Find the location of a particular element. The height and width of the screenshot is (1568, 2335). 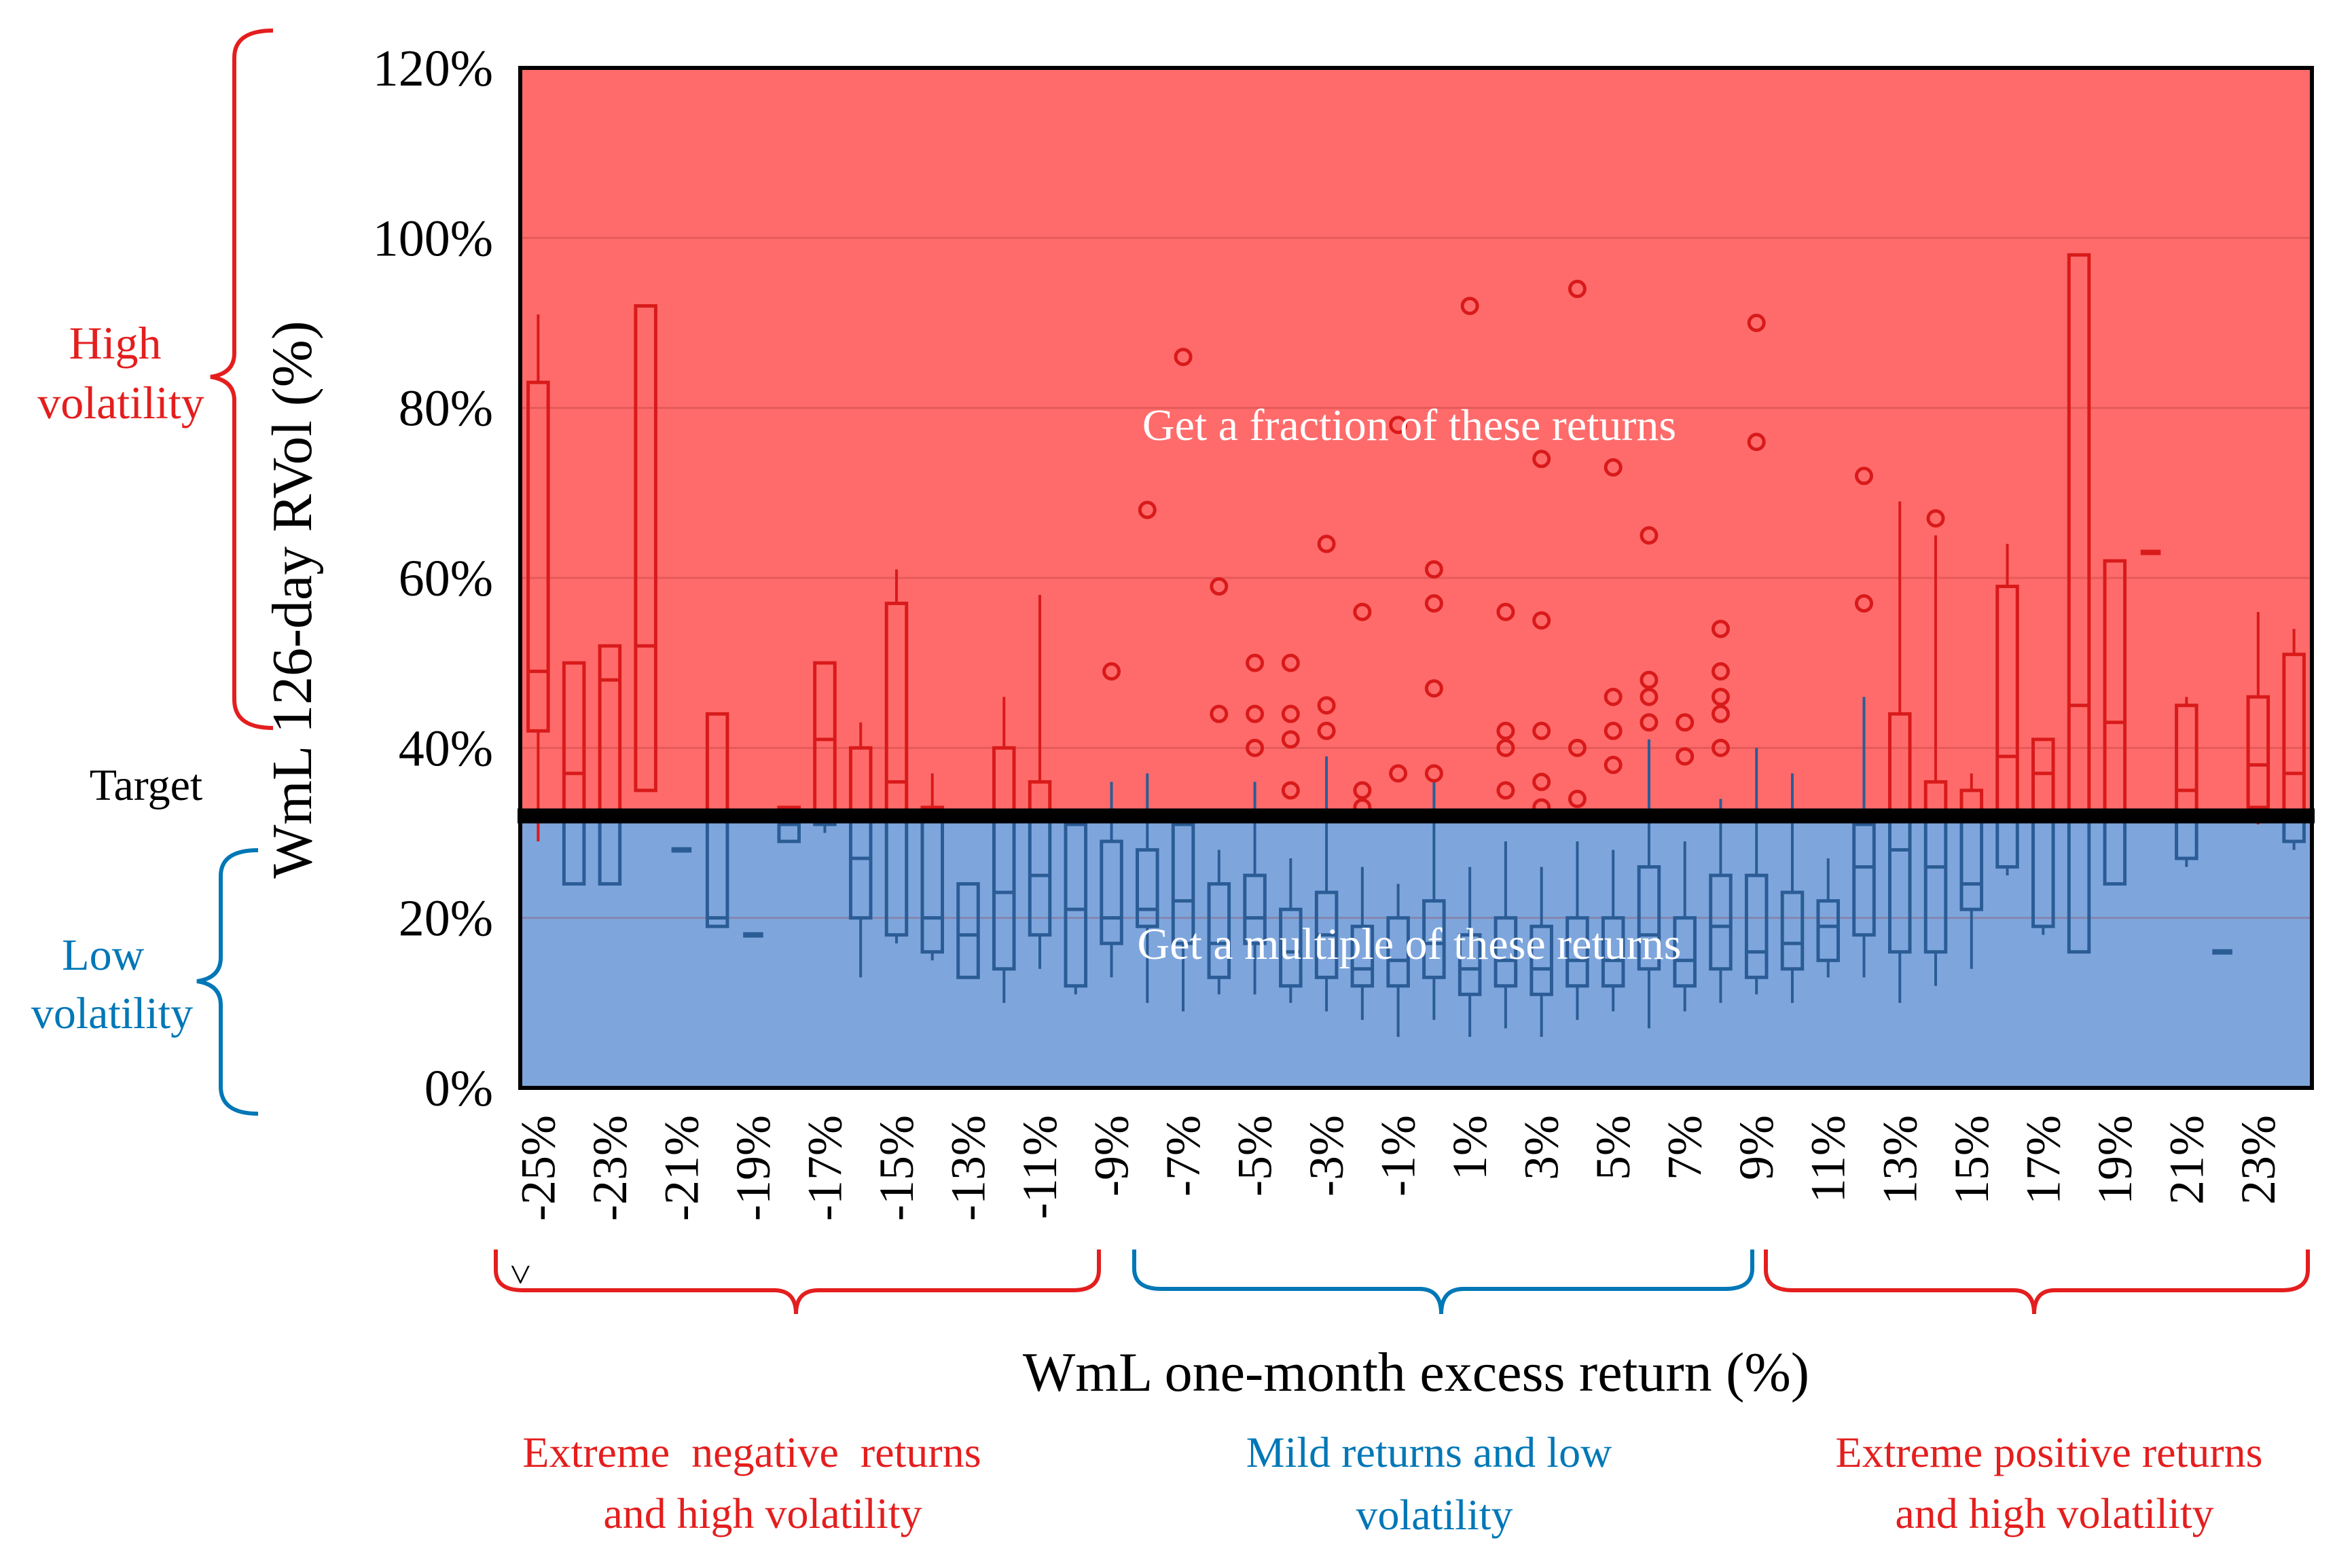

low-volatility-line-2: volatility is located at coordinates (112, 1013).